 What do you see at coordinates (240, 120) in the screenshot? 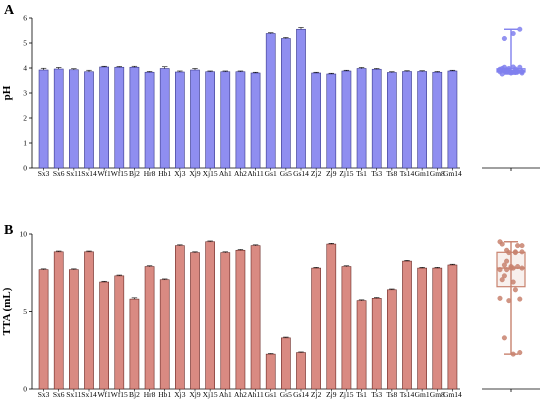
I see `panel-a-bar-ah2` at bounding box center [240, 120].